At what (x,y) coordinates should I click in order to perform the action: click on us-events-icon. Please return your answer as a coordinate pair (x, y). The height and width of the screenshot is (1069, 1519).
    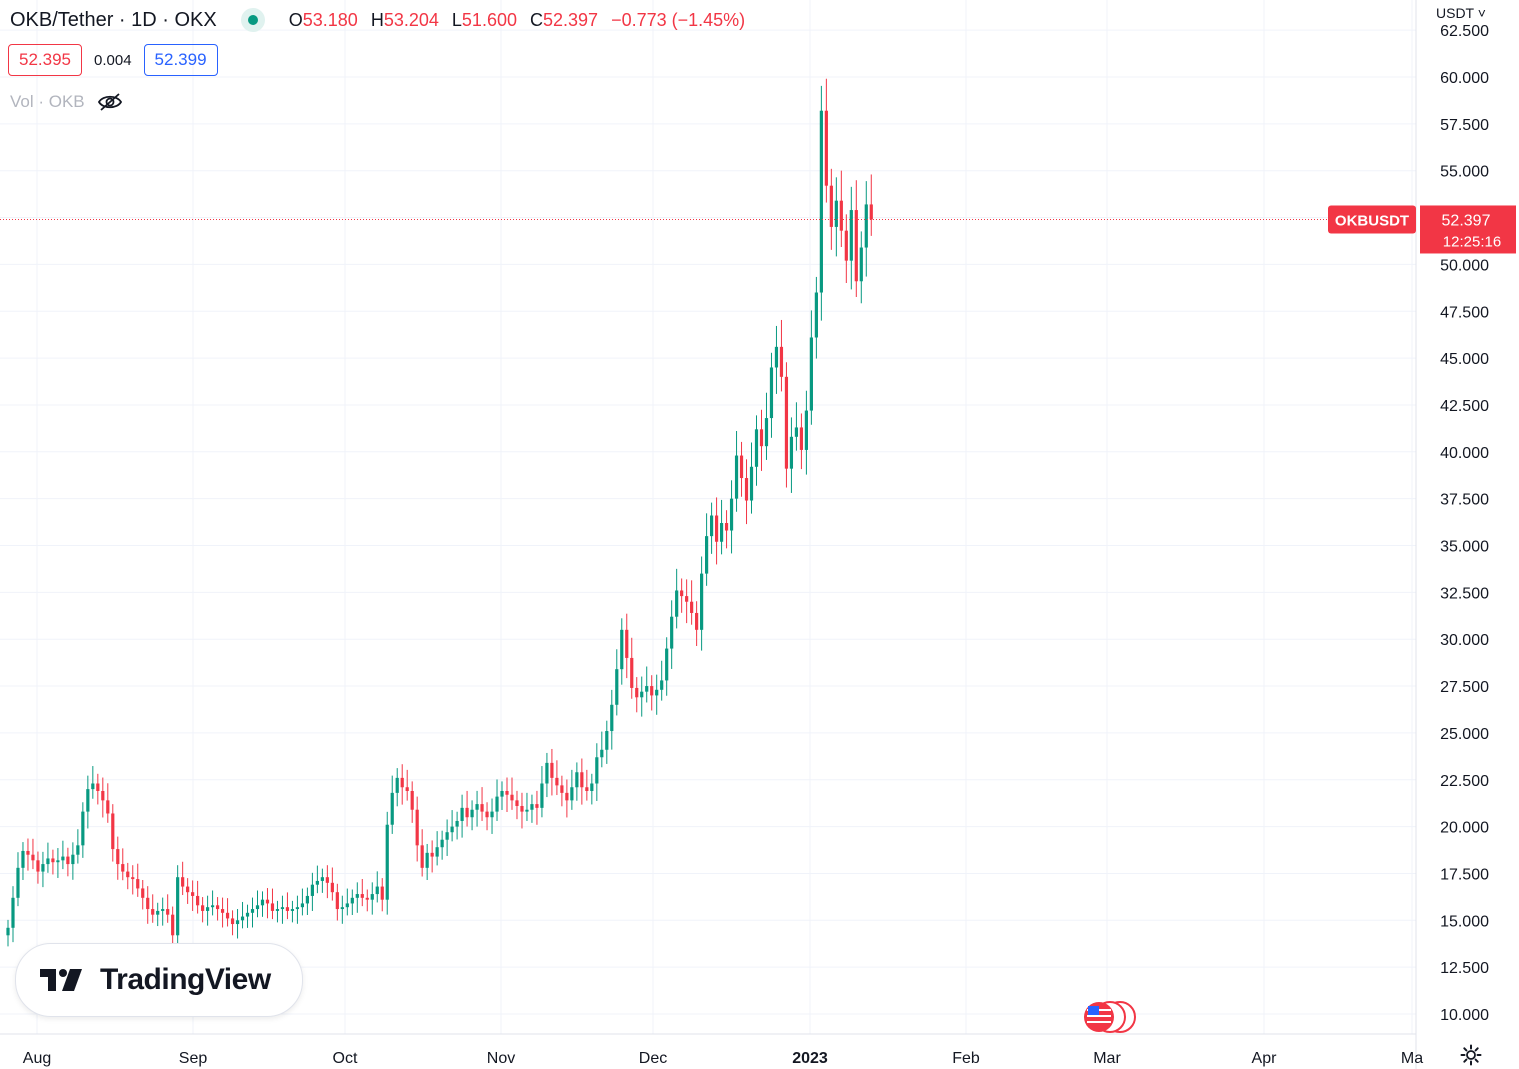
    Looking at the image, I should click on (1110, 1017).